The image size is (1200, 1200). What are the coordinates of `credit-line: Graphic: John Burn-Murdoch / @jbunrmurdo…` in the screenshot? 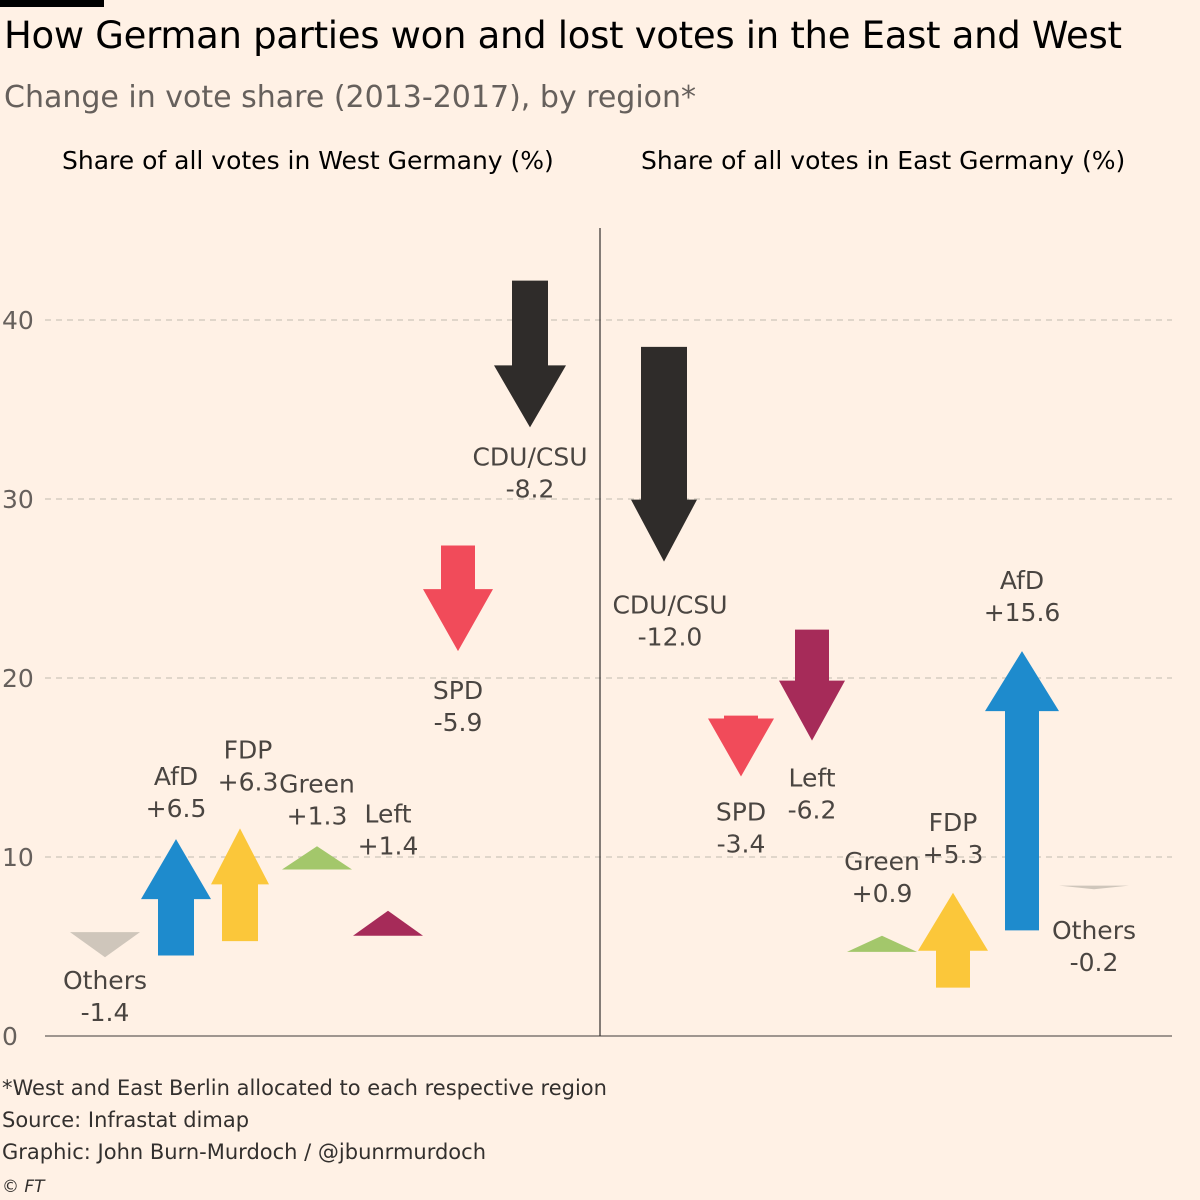 It's located at (244, 1152).